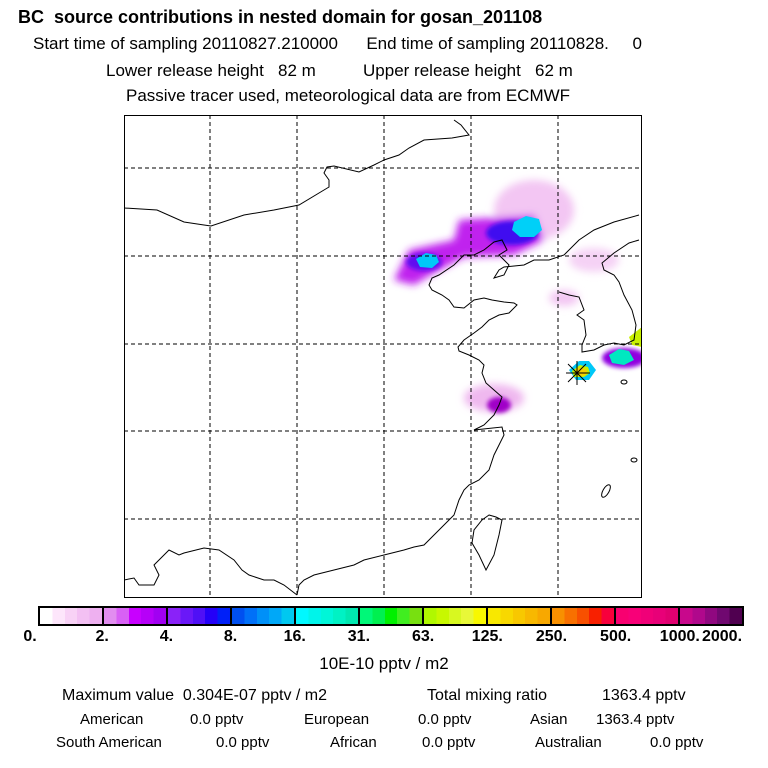 The height and width of the screenshot is (768, 768). What do you see at coordinates (230, 636) in the screenshot?
I see `colorbar-tick-label: 8.` at bounding box center [230, 636].